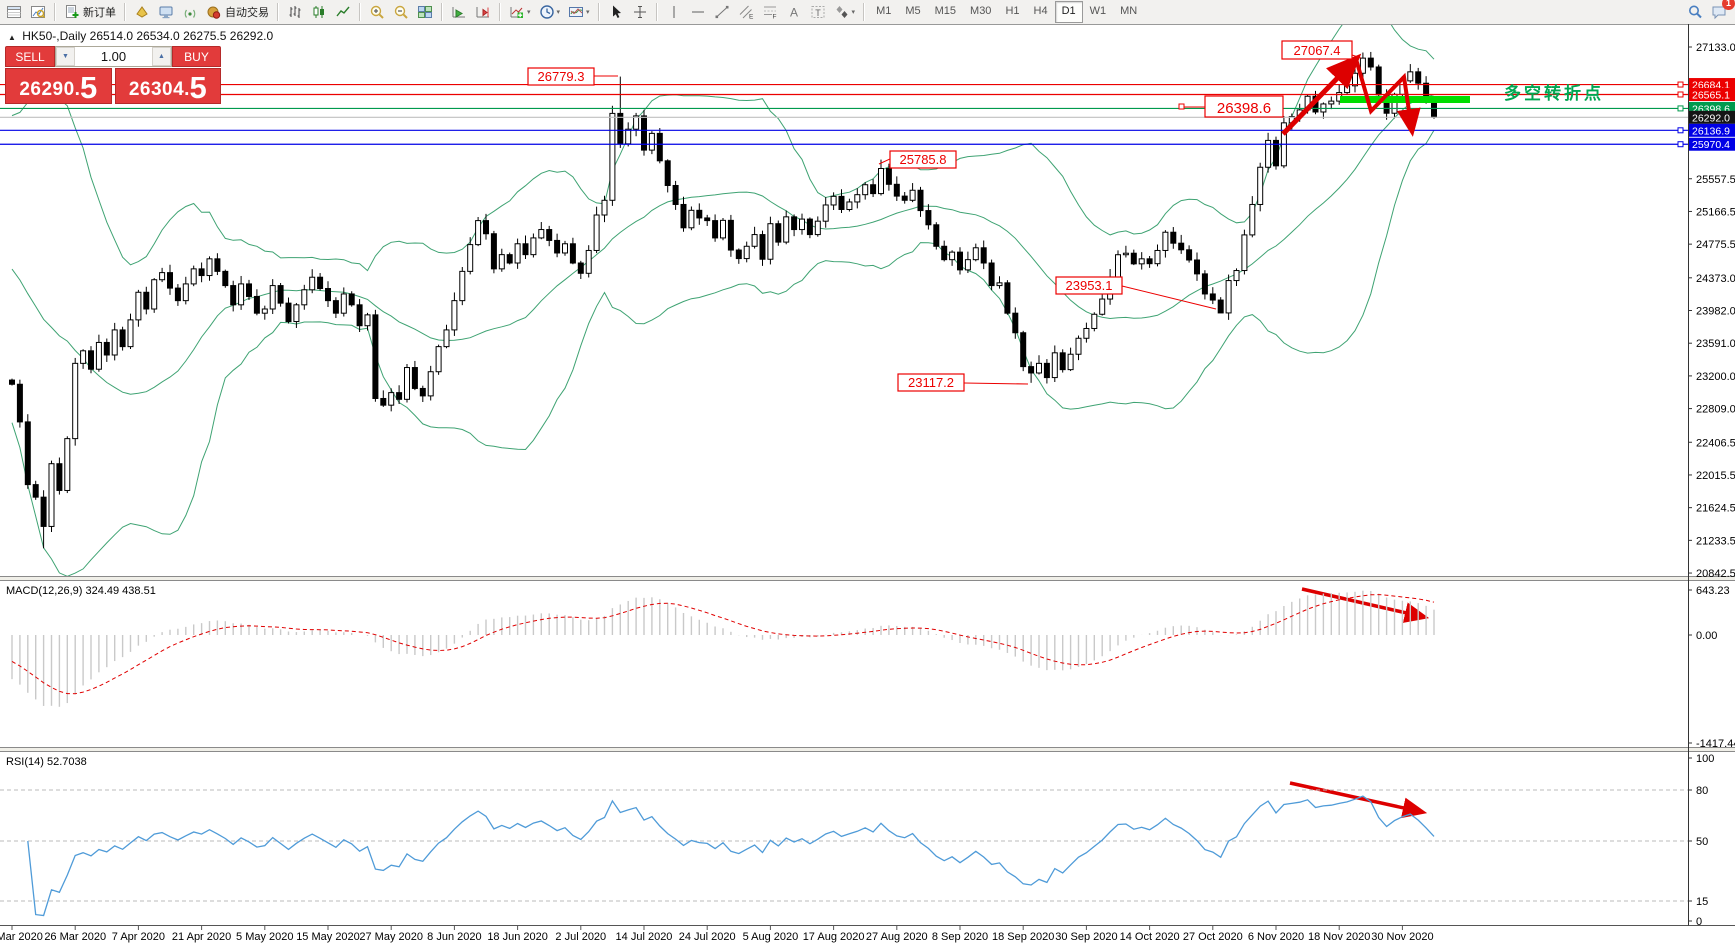  I want to click on indicators-button: ▾, so click(520, 12).